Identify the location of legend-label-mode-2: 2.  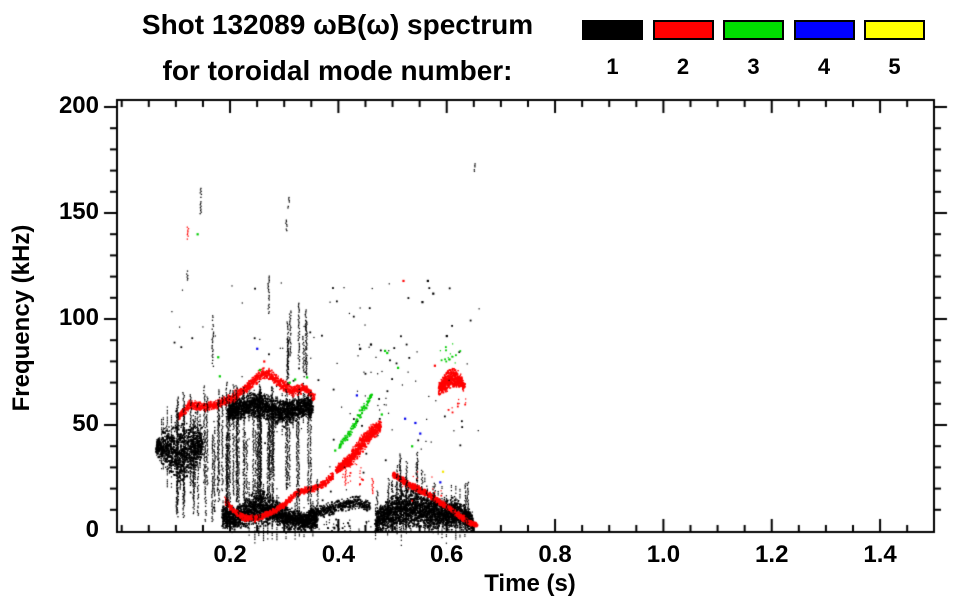
(683, 66).